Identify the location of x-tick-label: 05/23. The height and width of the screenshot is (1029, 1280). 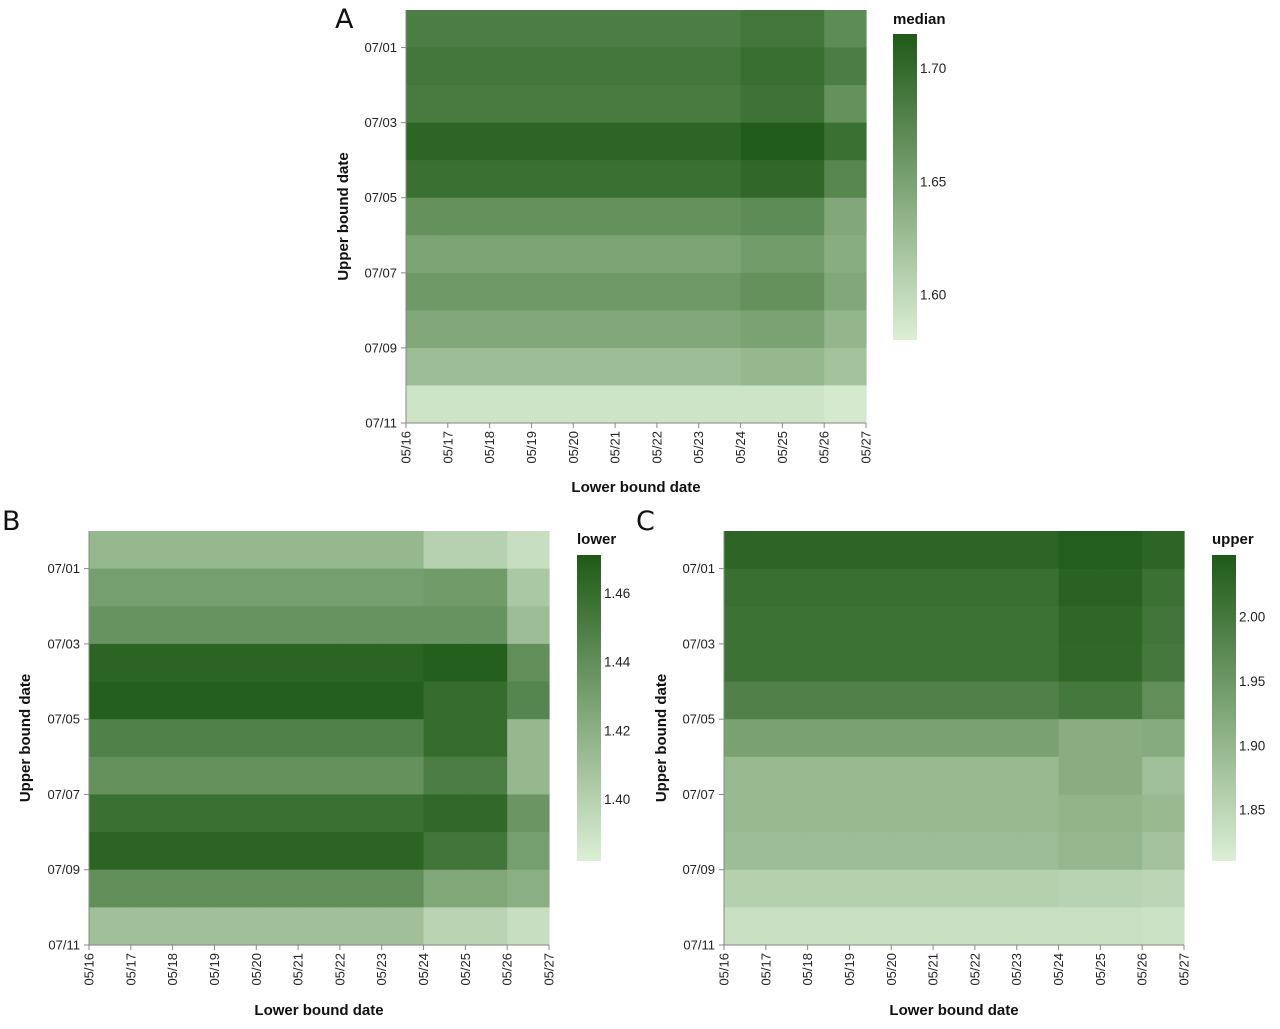
(698, 447).